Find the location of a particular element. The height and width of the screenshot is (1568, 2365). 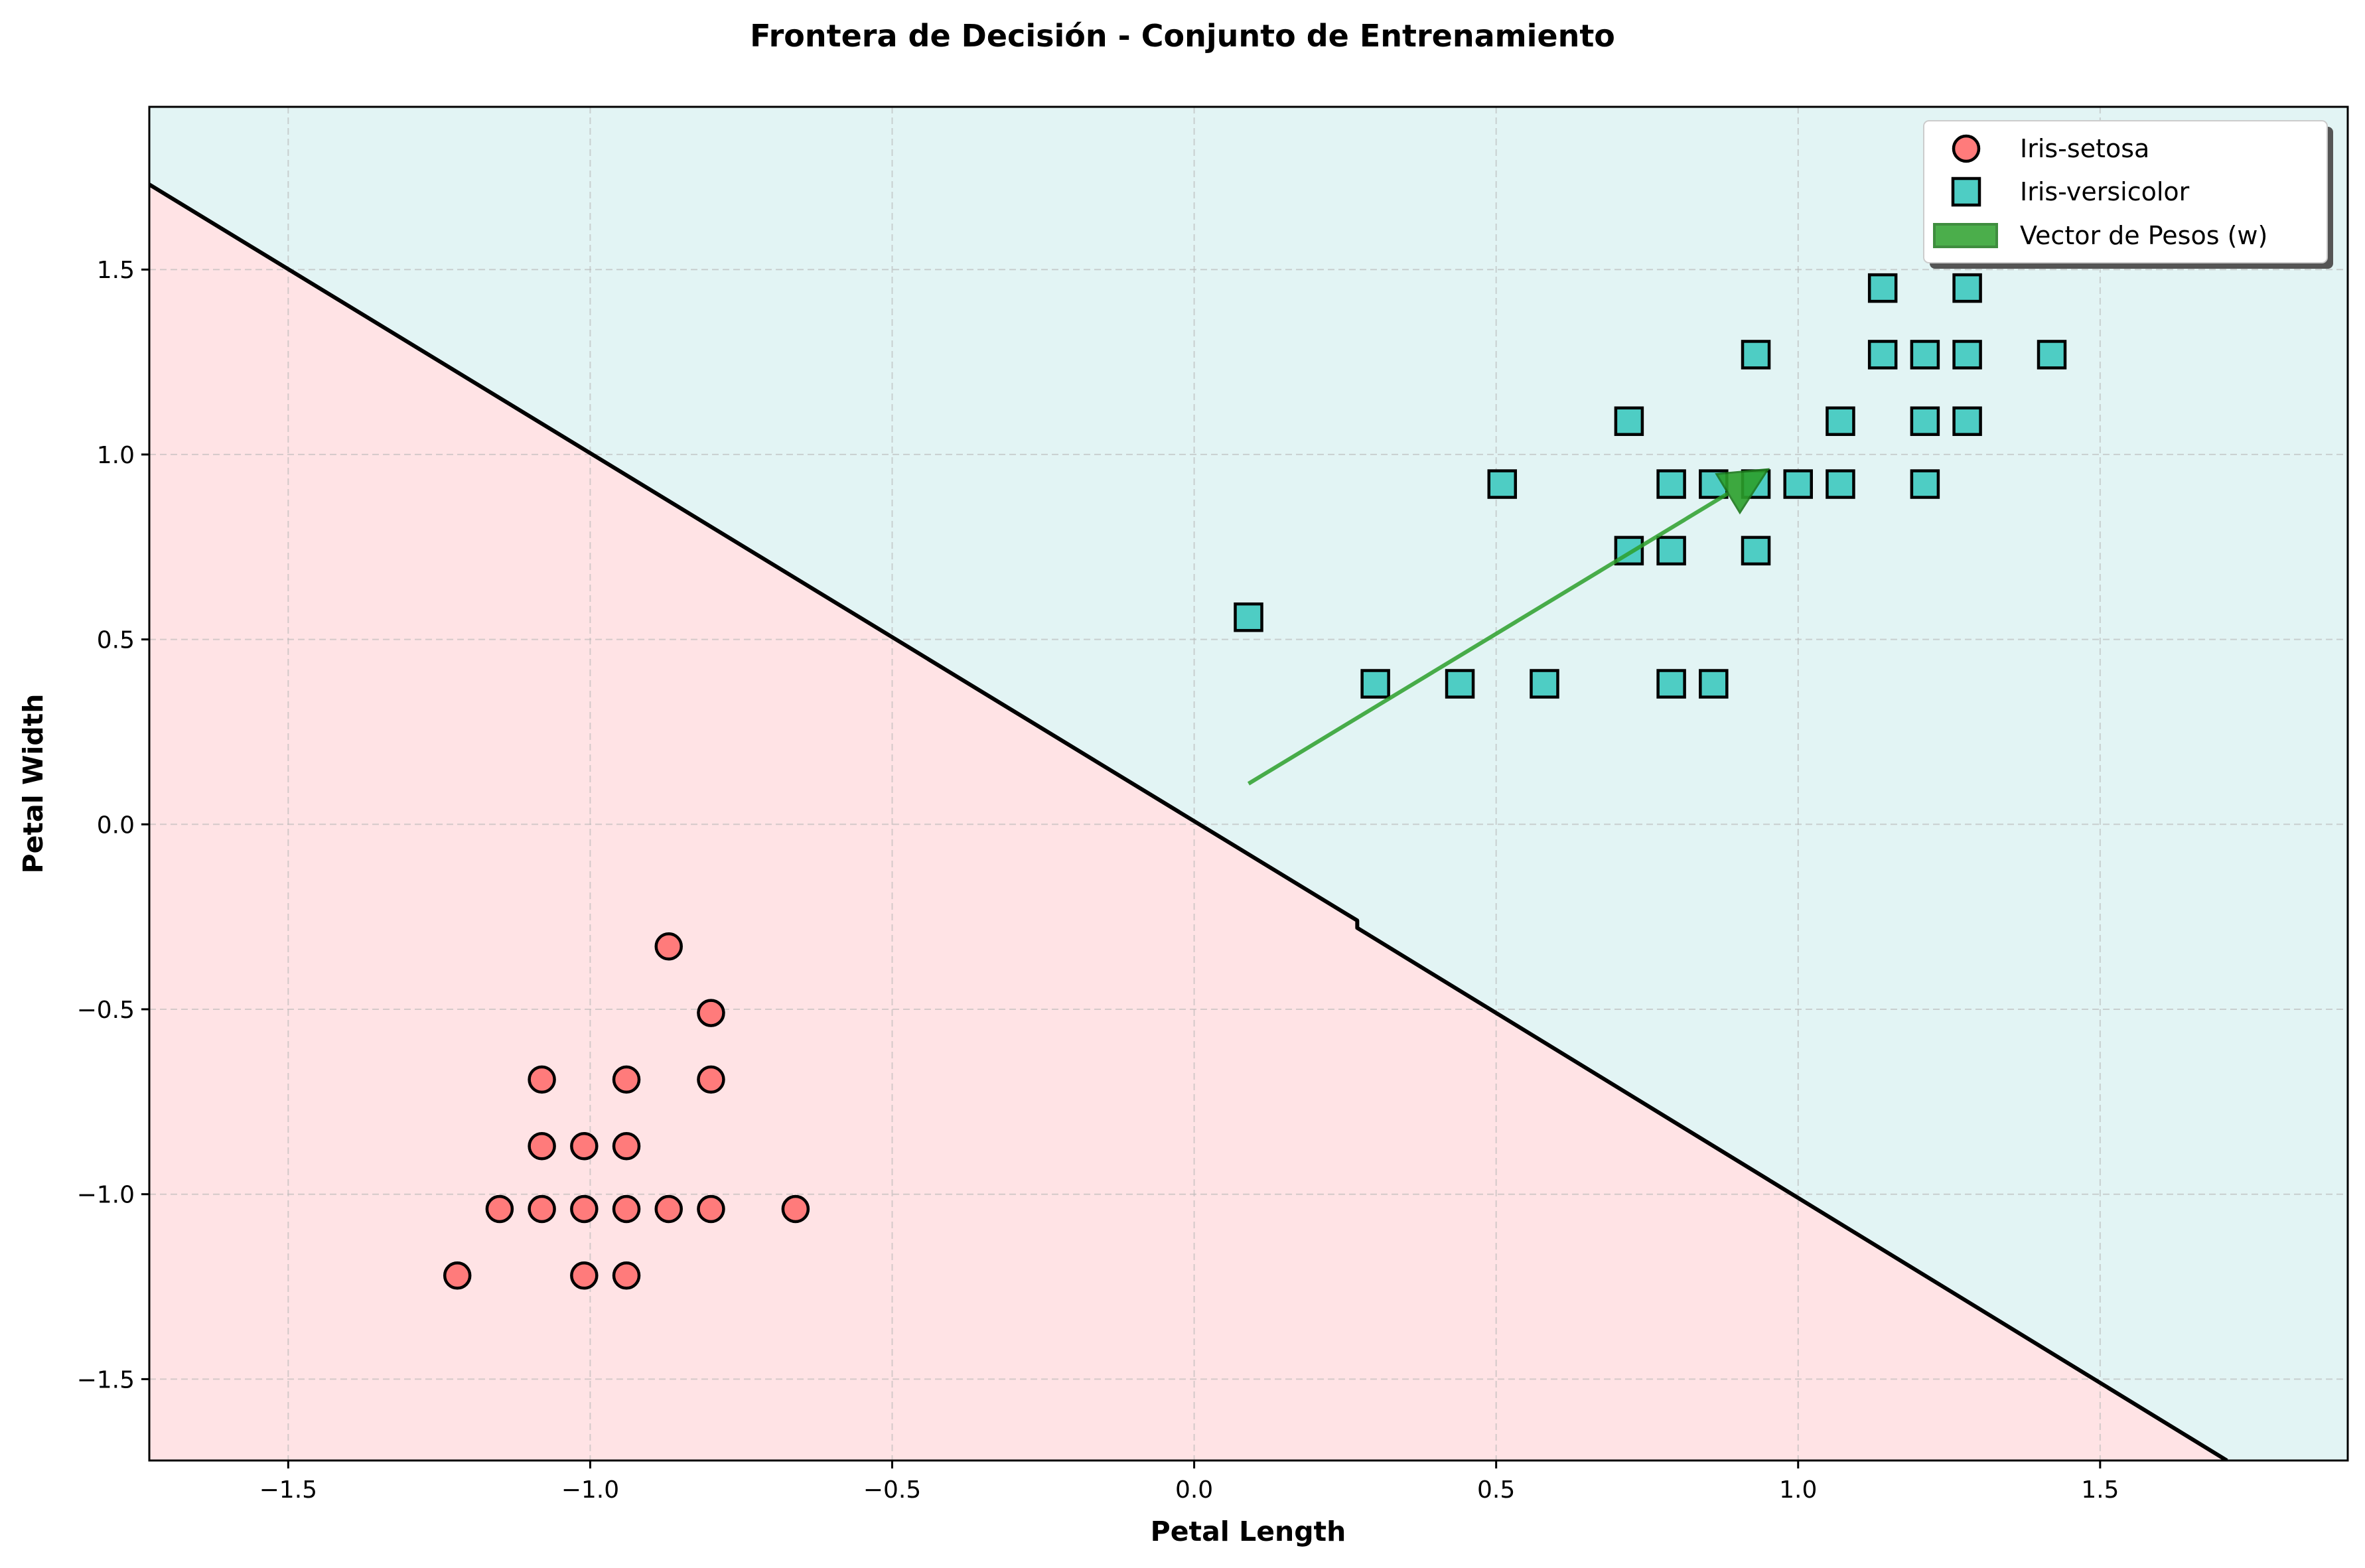

x-tick-label: 1.0 is located at coordinates (1798, 1490).